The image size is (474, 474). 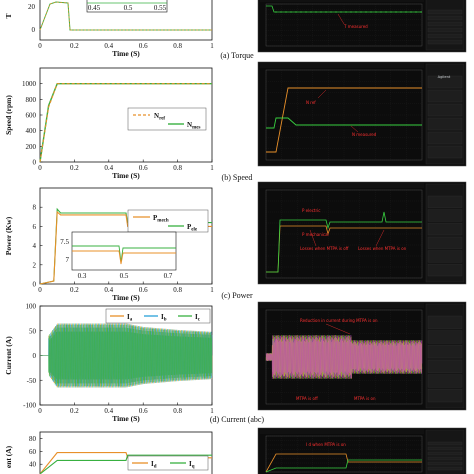 I want to click on legend: Nref Nmes, so click(x=167, y=119).